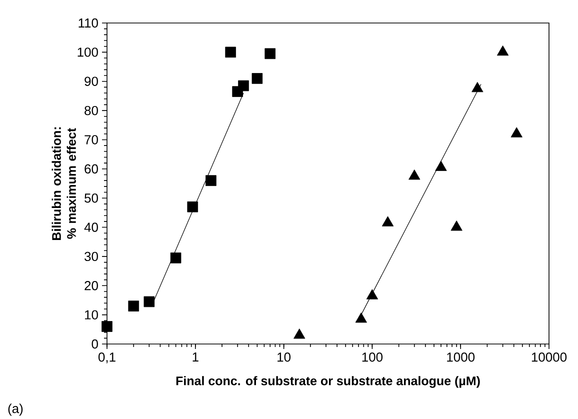 The width and height of the screenshot is (578, 419). Describe the element at coordinates (88, 23) in the screenshot. I see `y-tick-label: 110` at that location.